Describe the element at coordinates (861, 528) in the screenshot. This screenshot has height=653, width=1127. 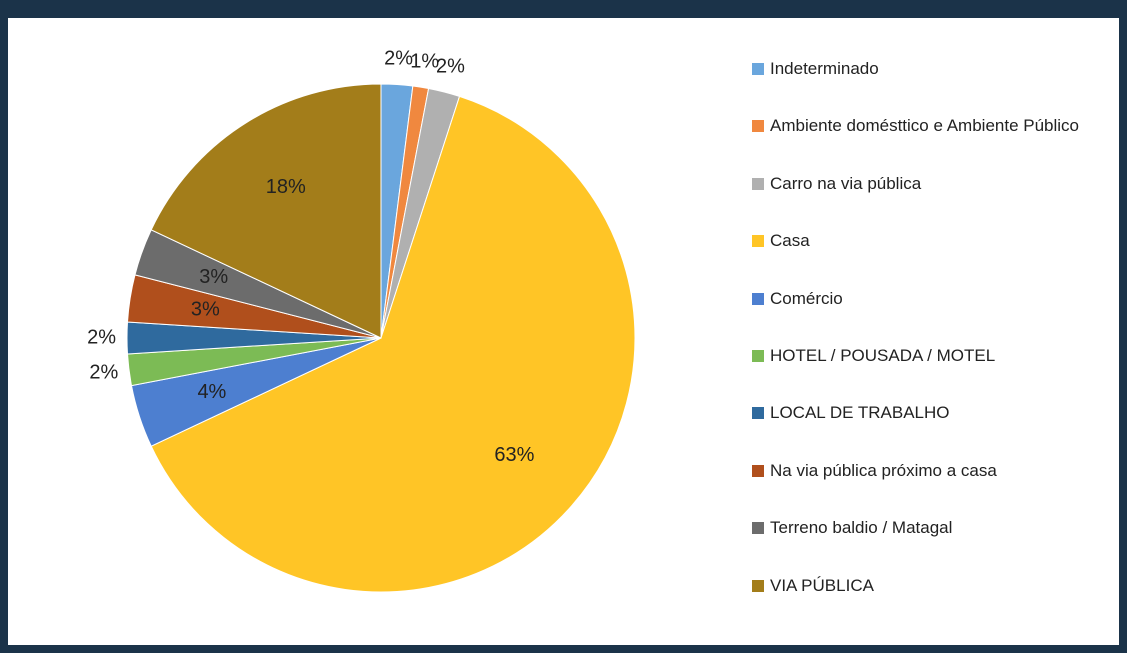
I see `legend-label: Terreno baldio / Matagal` at that location.